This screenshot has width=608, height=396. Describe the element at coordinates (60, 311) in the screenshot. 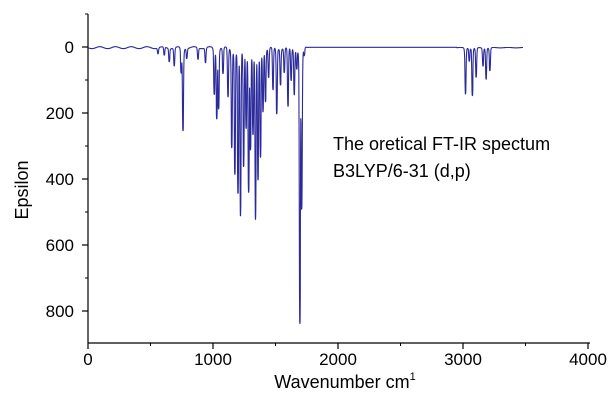

I see `y-tick-label-4: 800` at that location.